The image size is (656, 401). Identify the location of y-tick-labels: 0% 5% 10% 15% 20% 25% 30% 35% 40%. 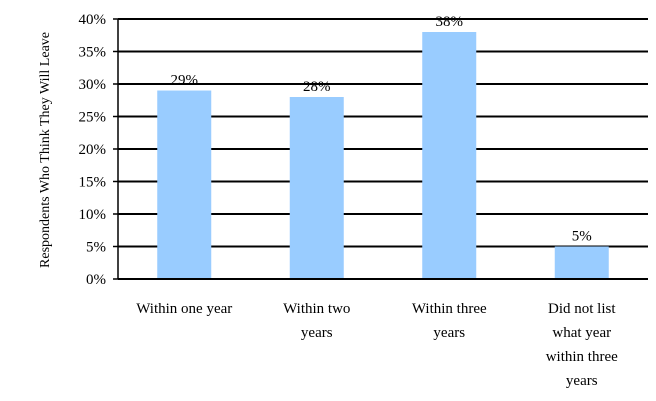
(93, 150).